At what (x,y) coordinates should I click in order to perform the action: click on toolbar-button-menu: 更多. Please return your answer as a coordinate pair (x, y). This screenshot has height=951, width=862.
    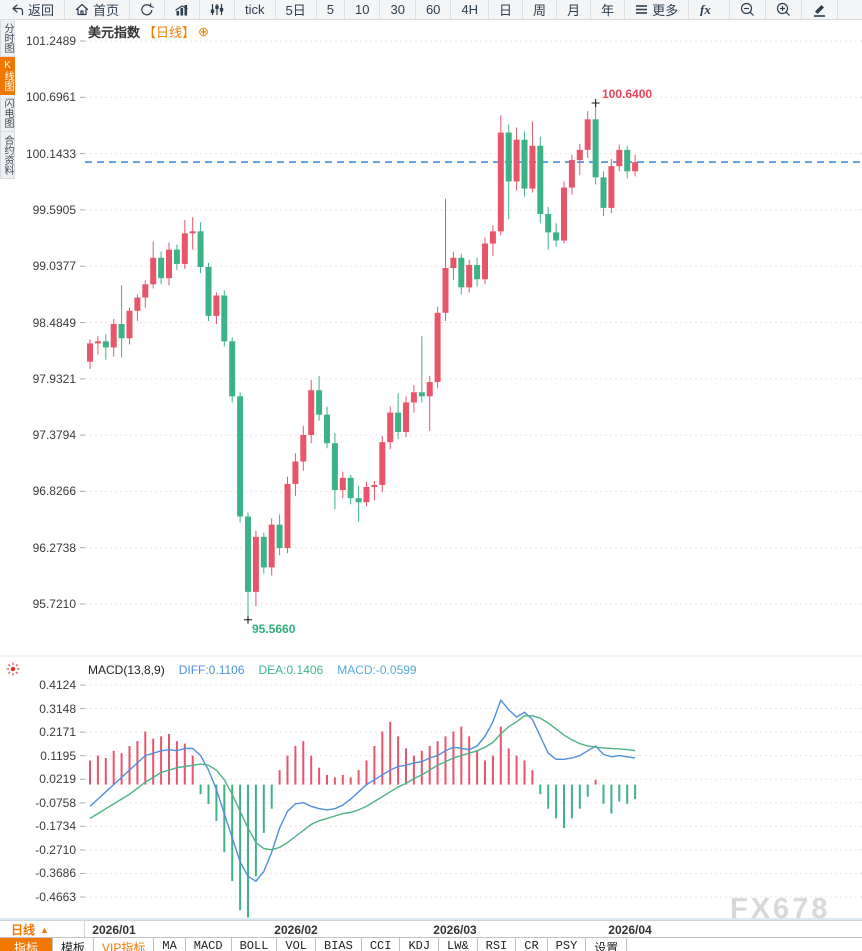
    Looking at the image, I should click on (657, 9).